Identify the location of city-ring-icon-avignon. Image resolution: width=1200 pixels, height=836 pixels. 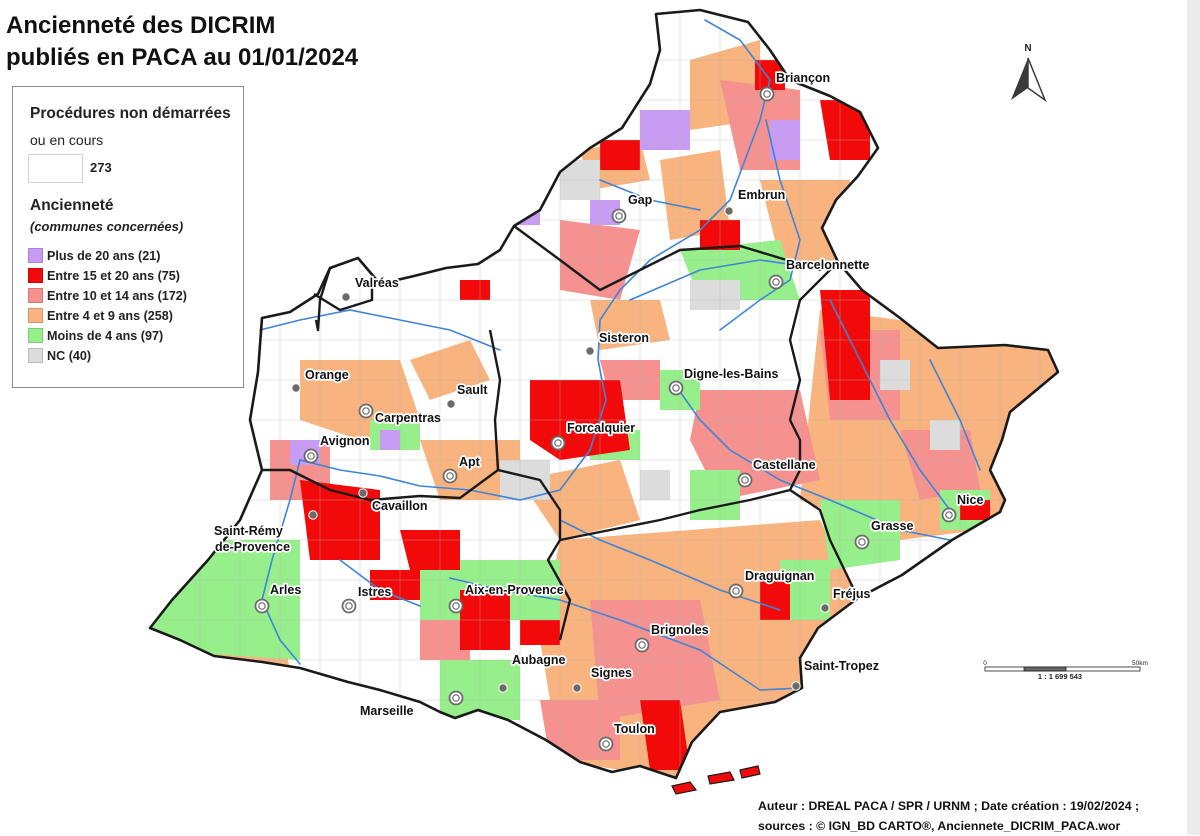
(311, 456).